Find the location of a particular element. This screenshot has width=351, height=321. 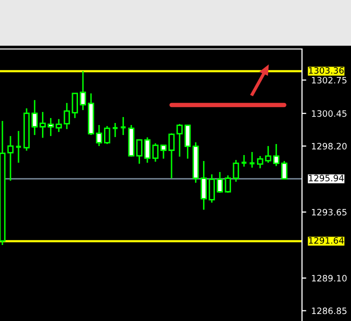

y-tick-label: 1300.45 is located at coordinates (329, 113).